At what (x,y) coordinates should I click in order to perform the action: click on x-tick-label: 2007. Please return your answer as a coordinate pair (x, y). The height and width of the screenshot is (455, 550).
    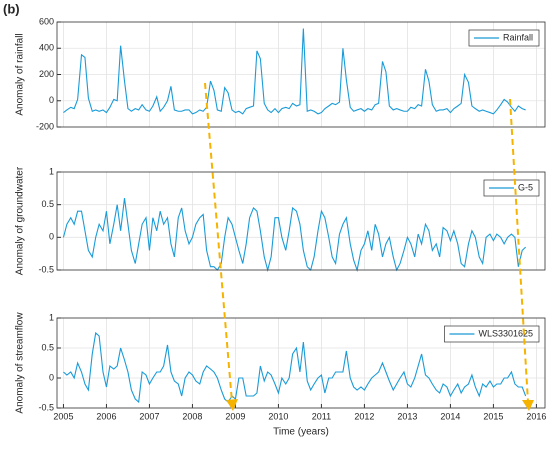
    Looking at the image, I should click on (149, 416).